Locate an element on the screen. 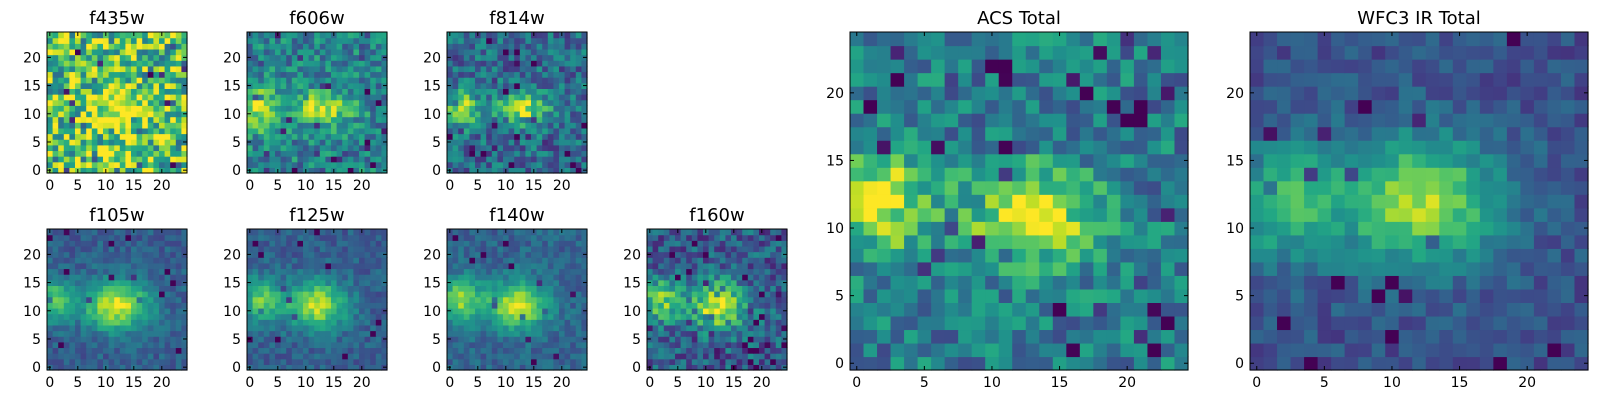 The height and width of the screenshot is (400, 1600). x-tick-label: 15 is located at coordinates (134, 186).